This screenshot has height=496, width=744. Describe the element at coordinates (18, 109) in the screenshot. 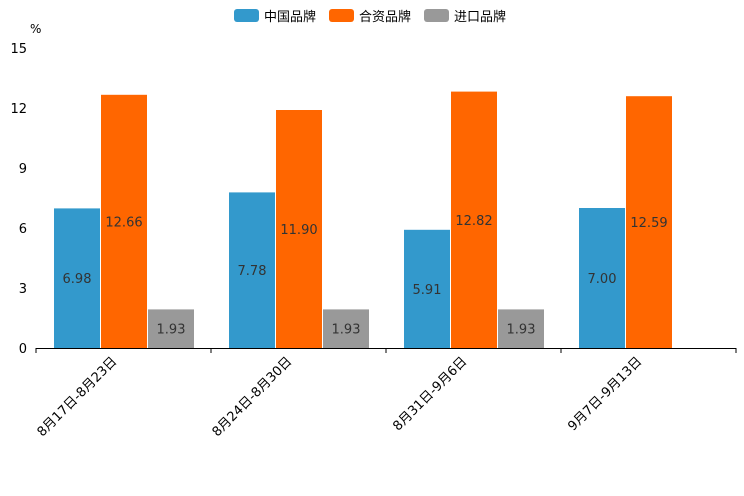

I see `y-tick-label: 12` at that location.